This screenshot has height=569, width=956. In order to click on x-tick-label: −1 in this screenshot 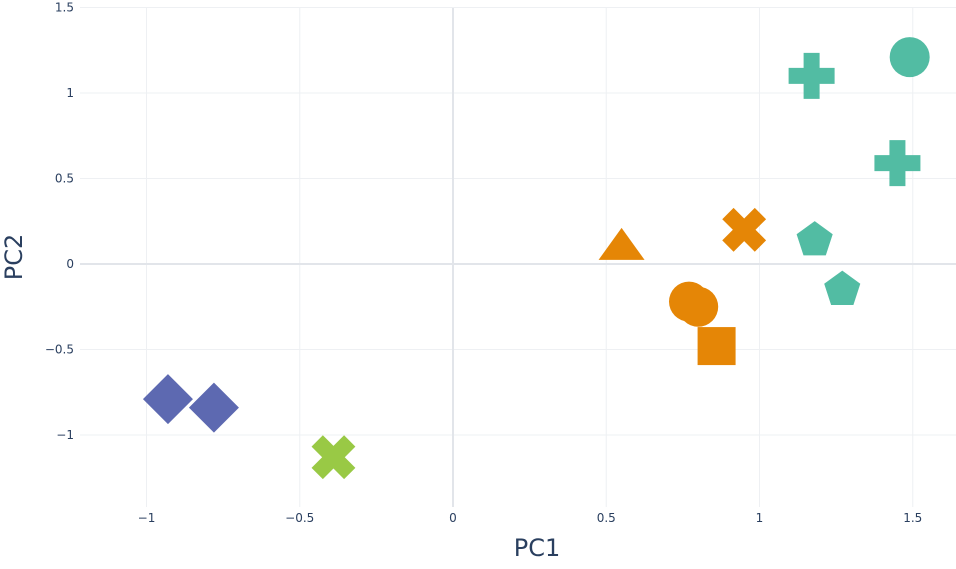, I will do `click(147, 518)`.